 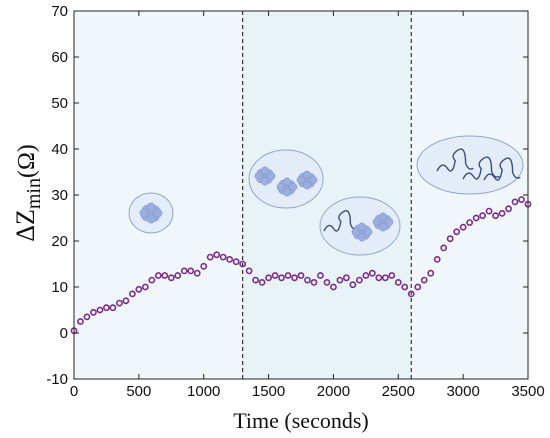 What do you see at coordinates (59, 57) in the screenshot?
I see `y-tick-label: 60` at bounding box center [59, 57].